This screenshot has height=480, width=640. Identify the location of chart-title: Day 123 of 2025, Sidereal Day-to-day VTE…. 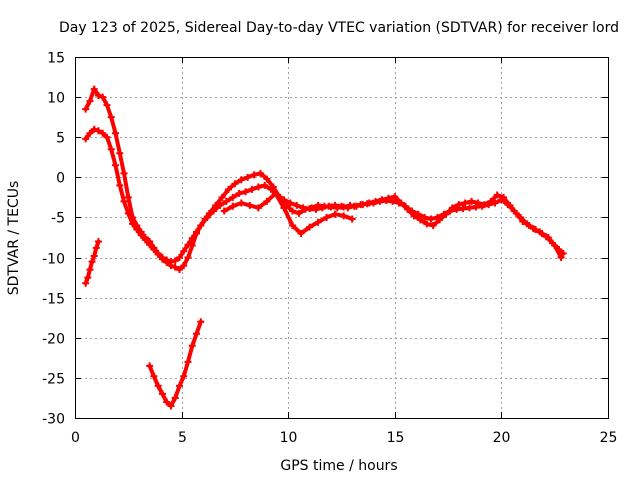
(339, 28).